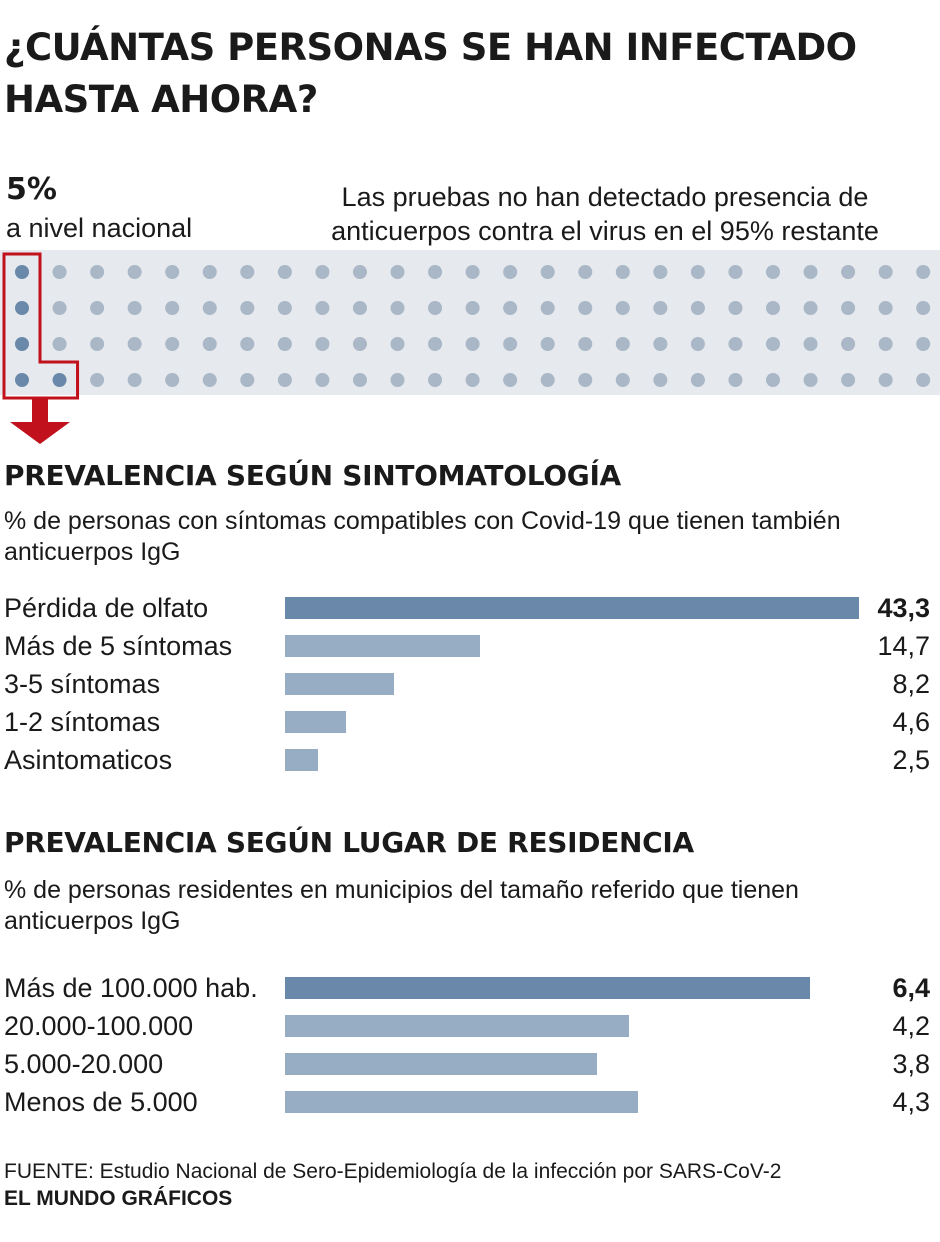 This screenshot has height=1242, width=940. I want to click on bar-label: 5.000-20.000, so click(84, 1064).